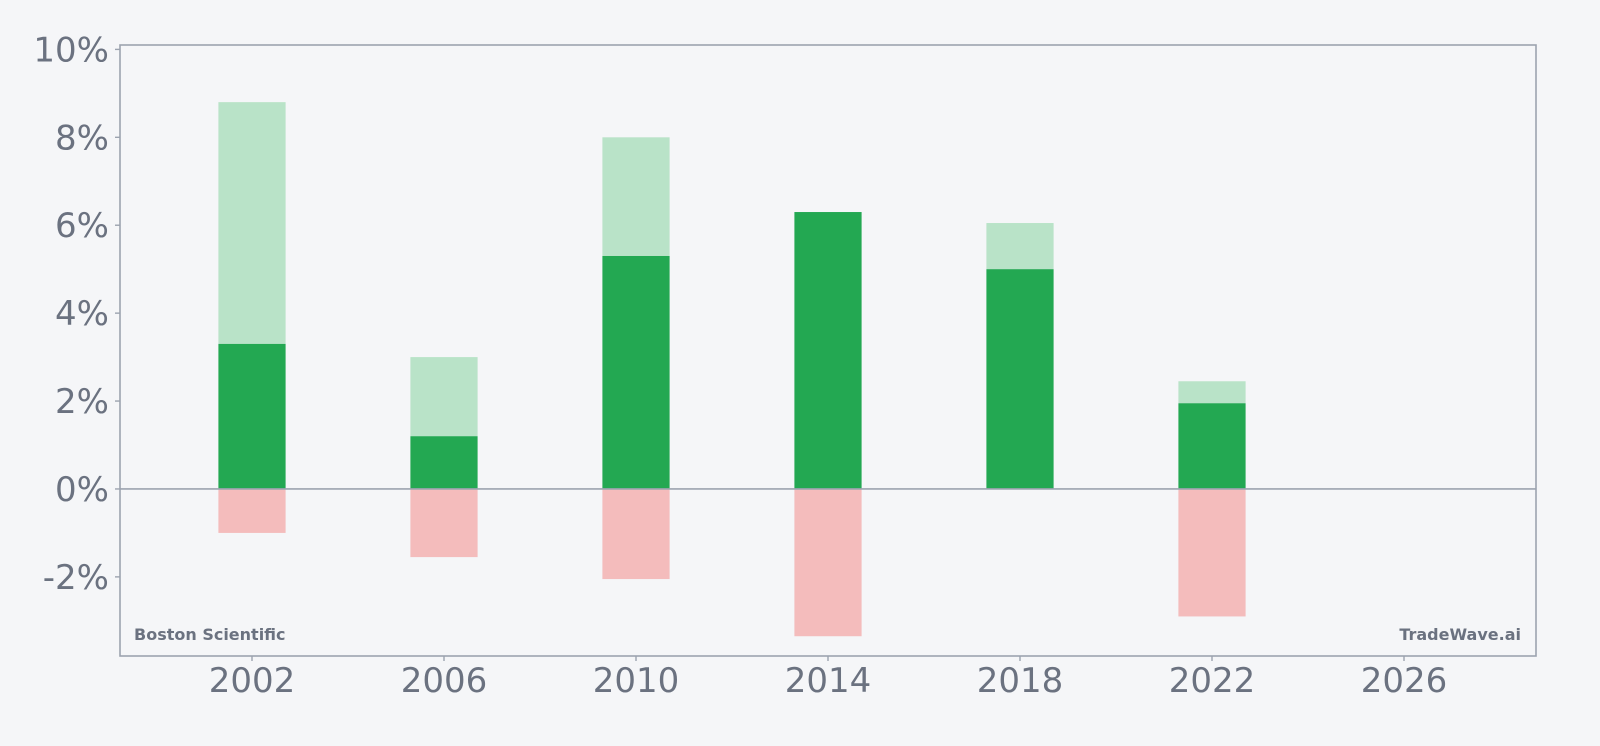 This screenshot has height=746, width=1600. I want to click on annotation-right: TradeWave.ai, so click(1460, 634).